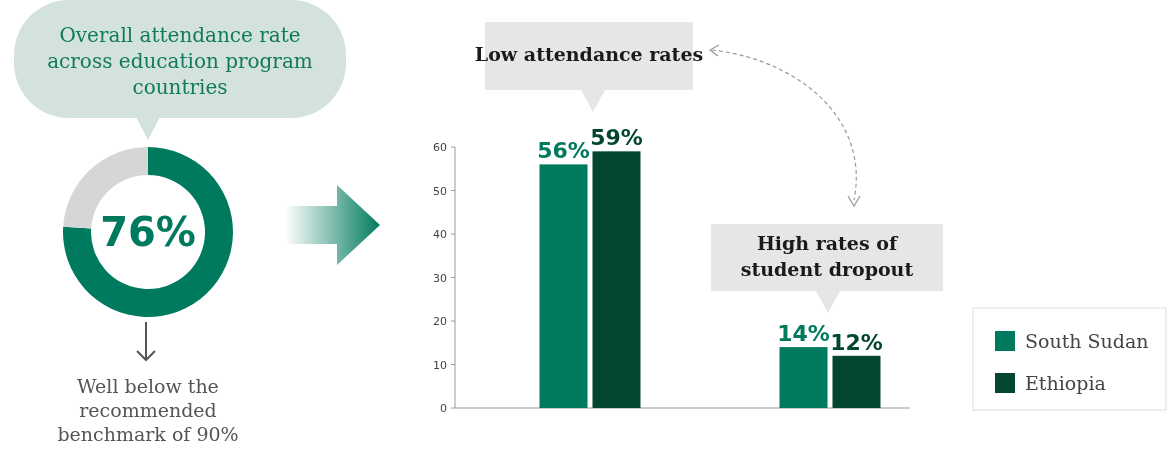  I want to click on y-tick-label: 30, so click(440, 278).